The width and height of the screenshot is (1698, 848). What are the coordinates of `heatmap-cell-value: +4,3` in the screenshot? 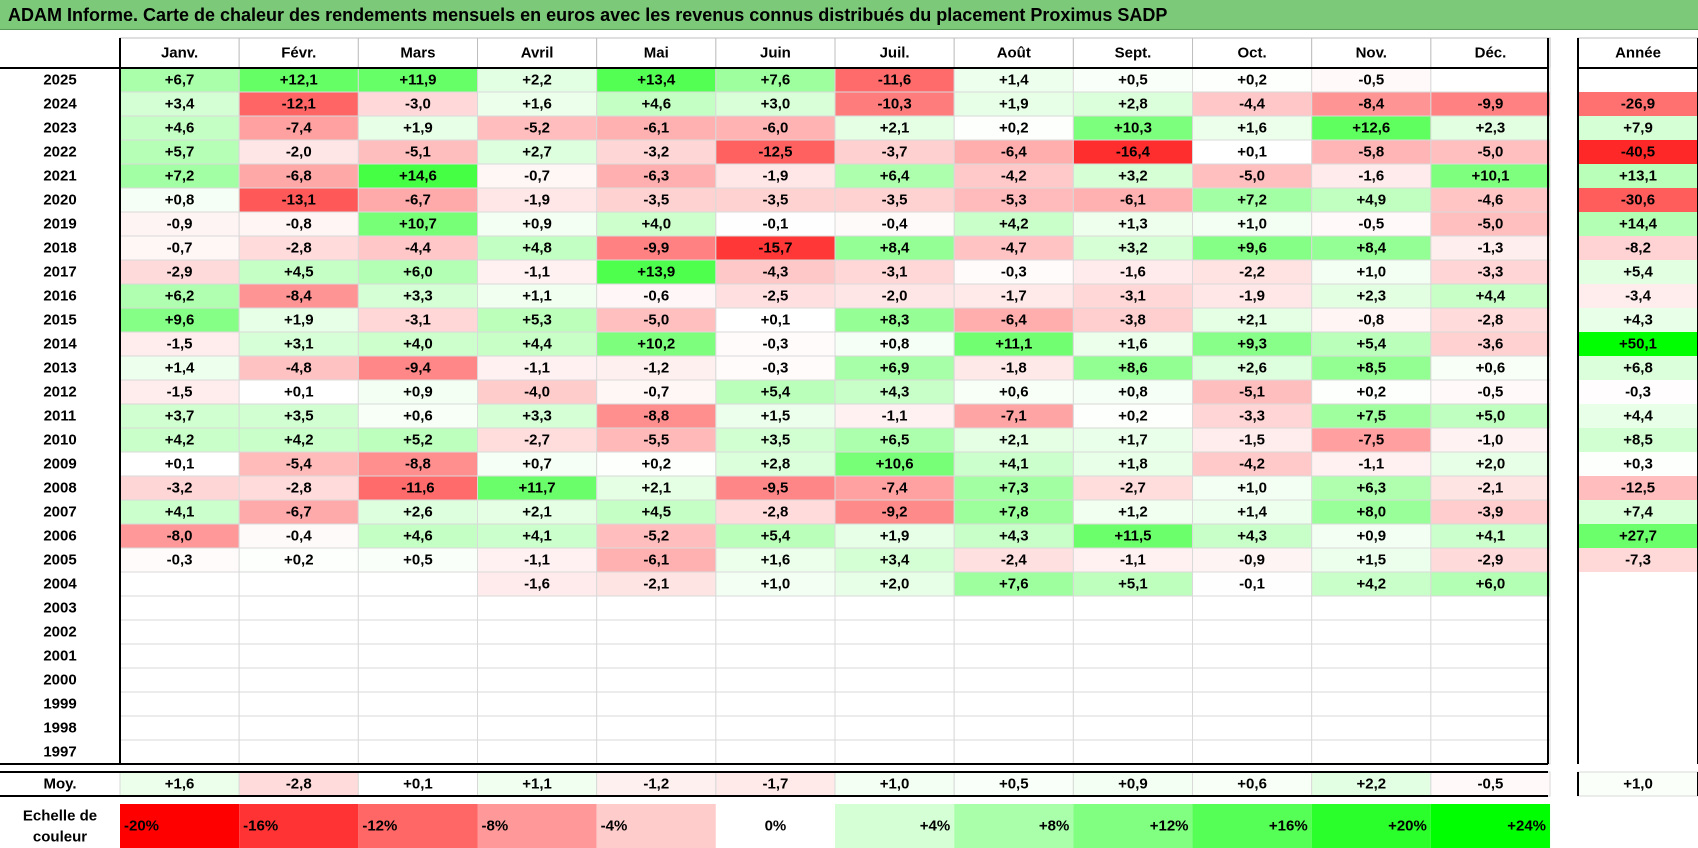 It's located at (1252, 536).